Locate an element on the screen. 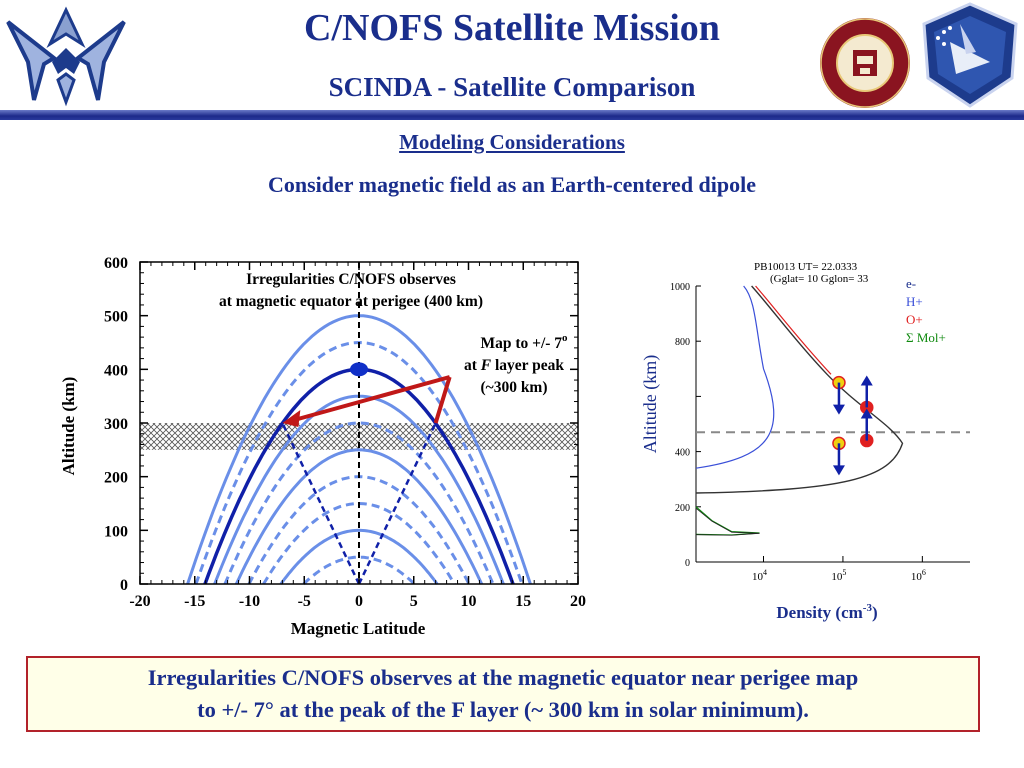  summary-box is located at coordinates (503, 694).